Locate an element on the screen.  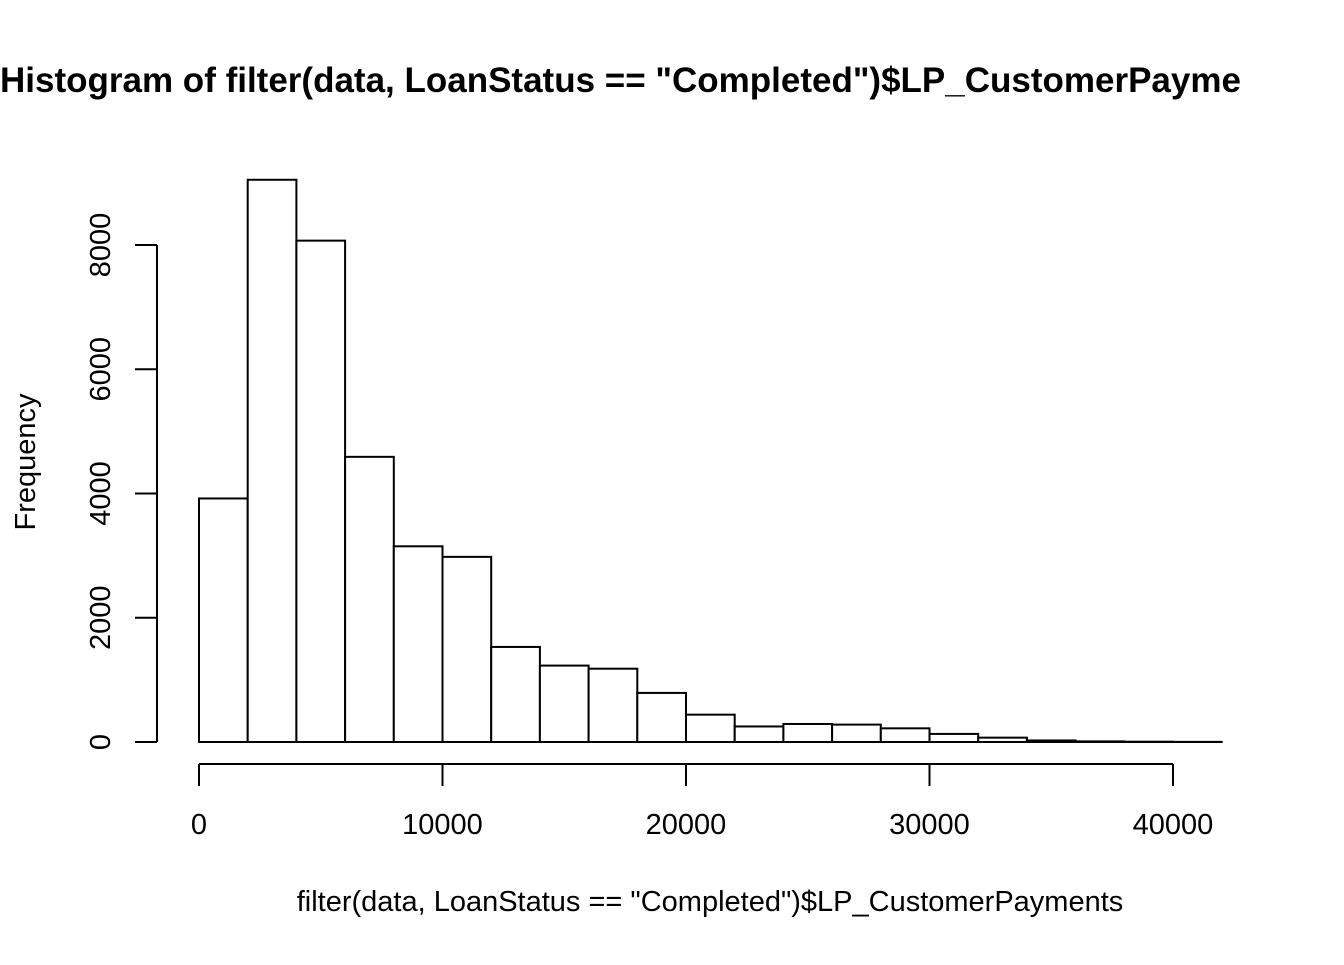
x-tick-label: 10000 is located at coordinates (442, 825).